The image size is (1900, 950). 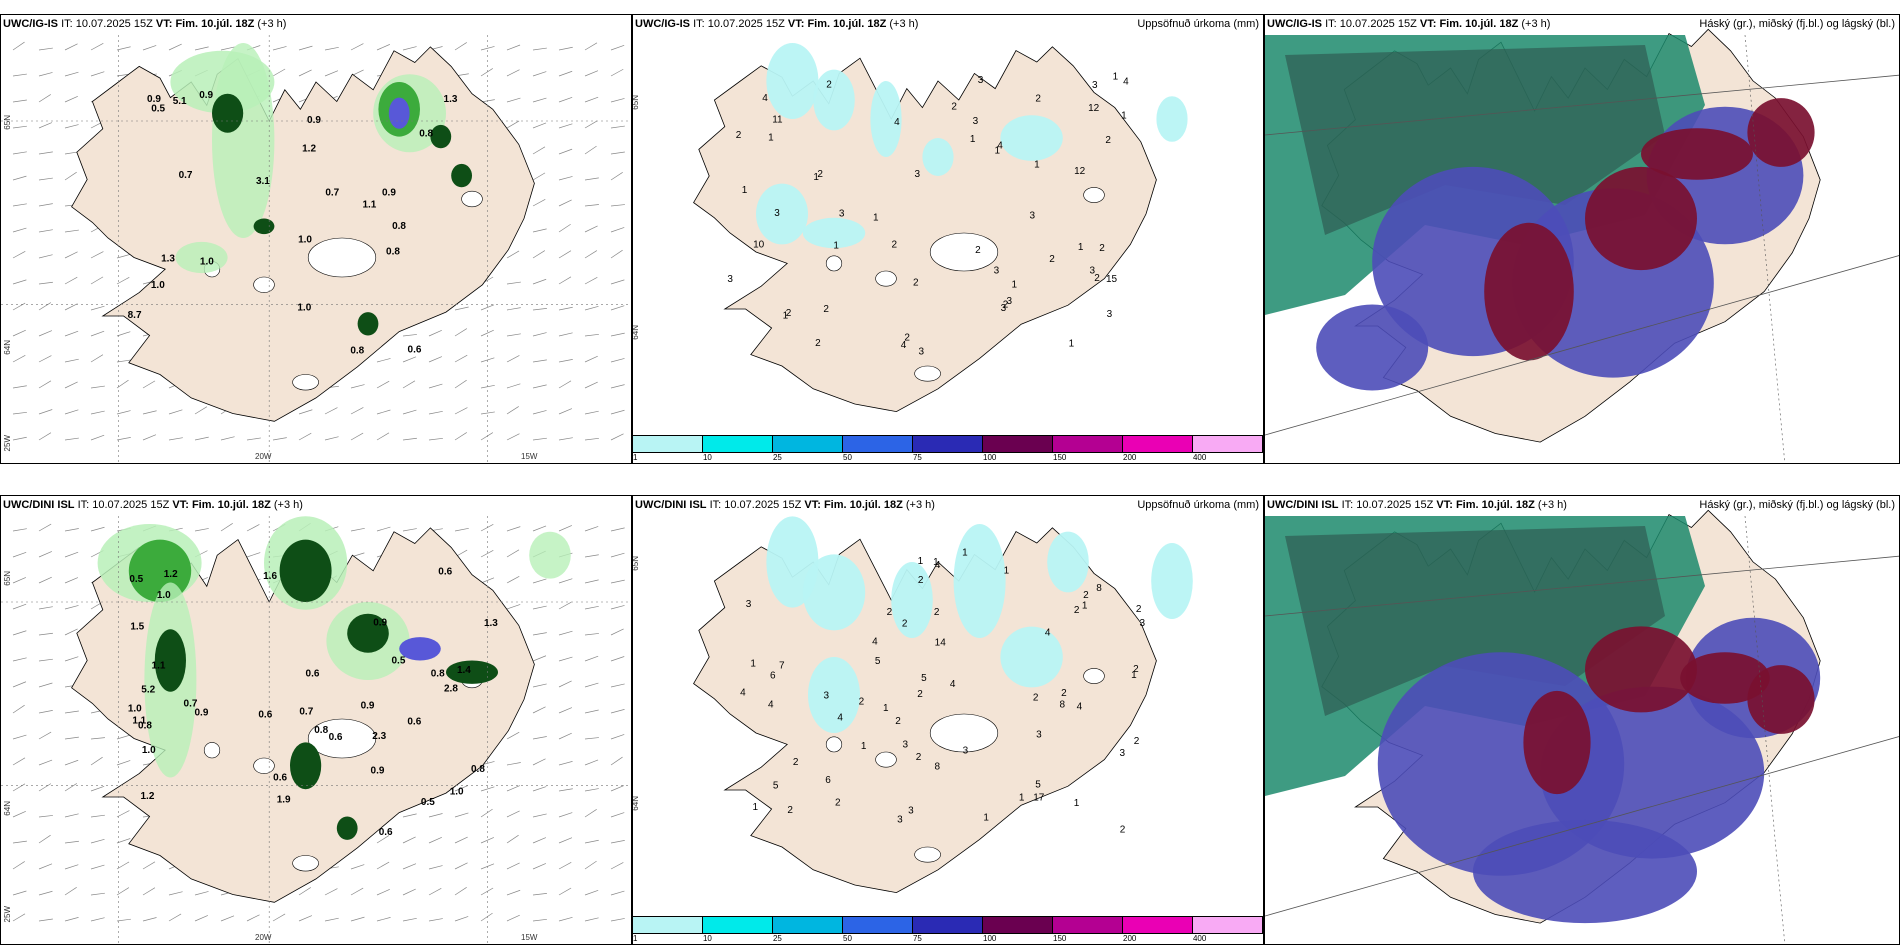 I want to click on lon-label: 20W, so click(x=263, y=937).